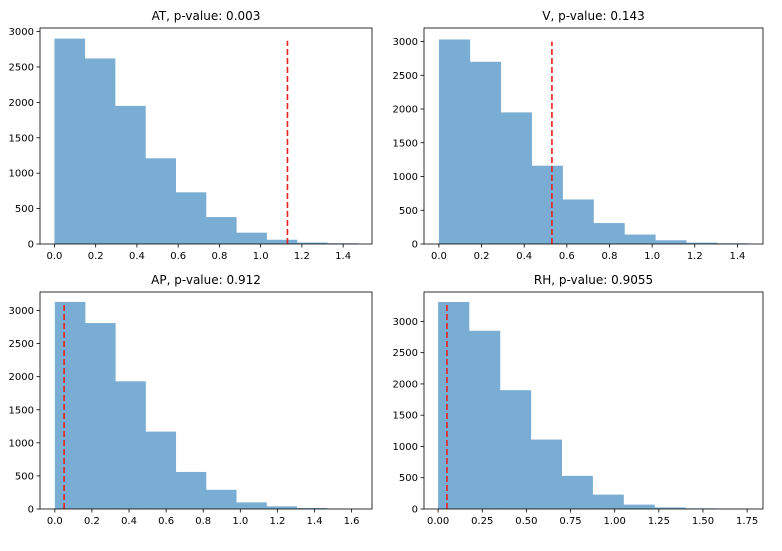 The height and width of the screenshot is (551, 782). Describe the element at coordinates (747, 521) in the screenshot. I see `x-tick-label: 1.75` at that location.